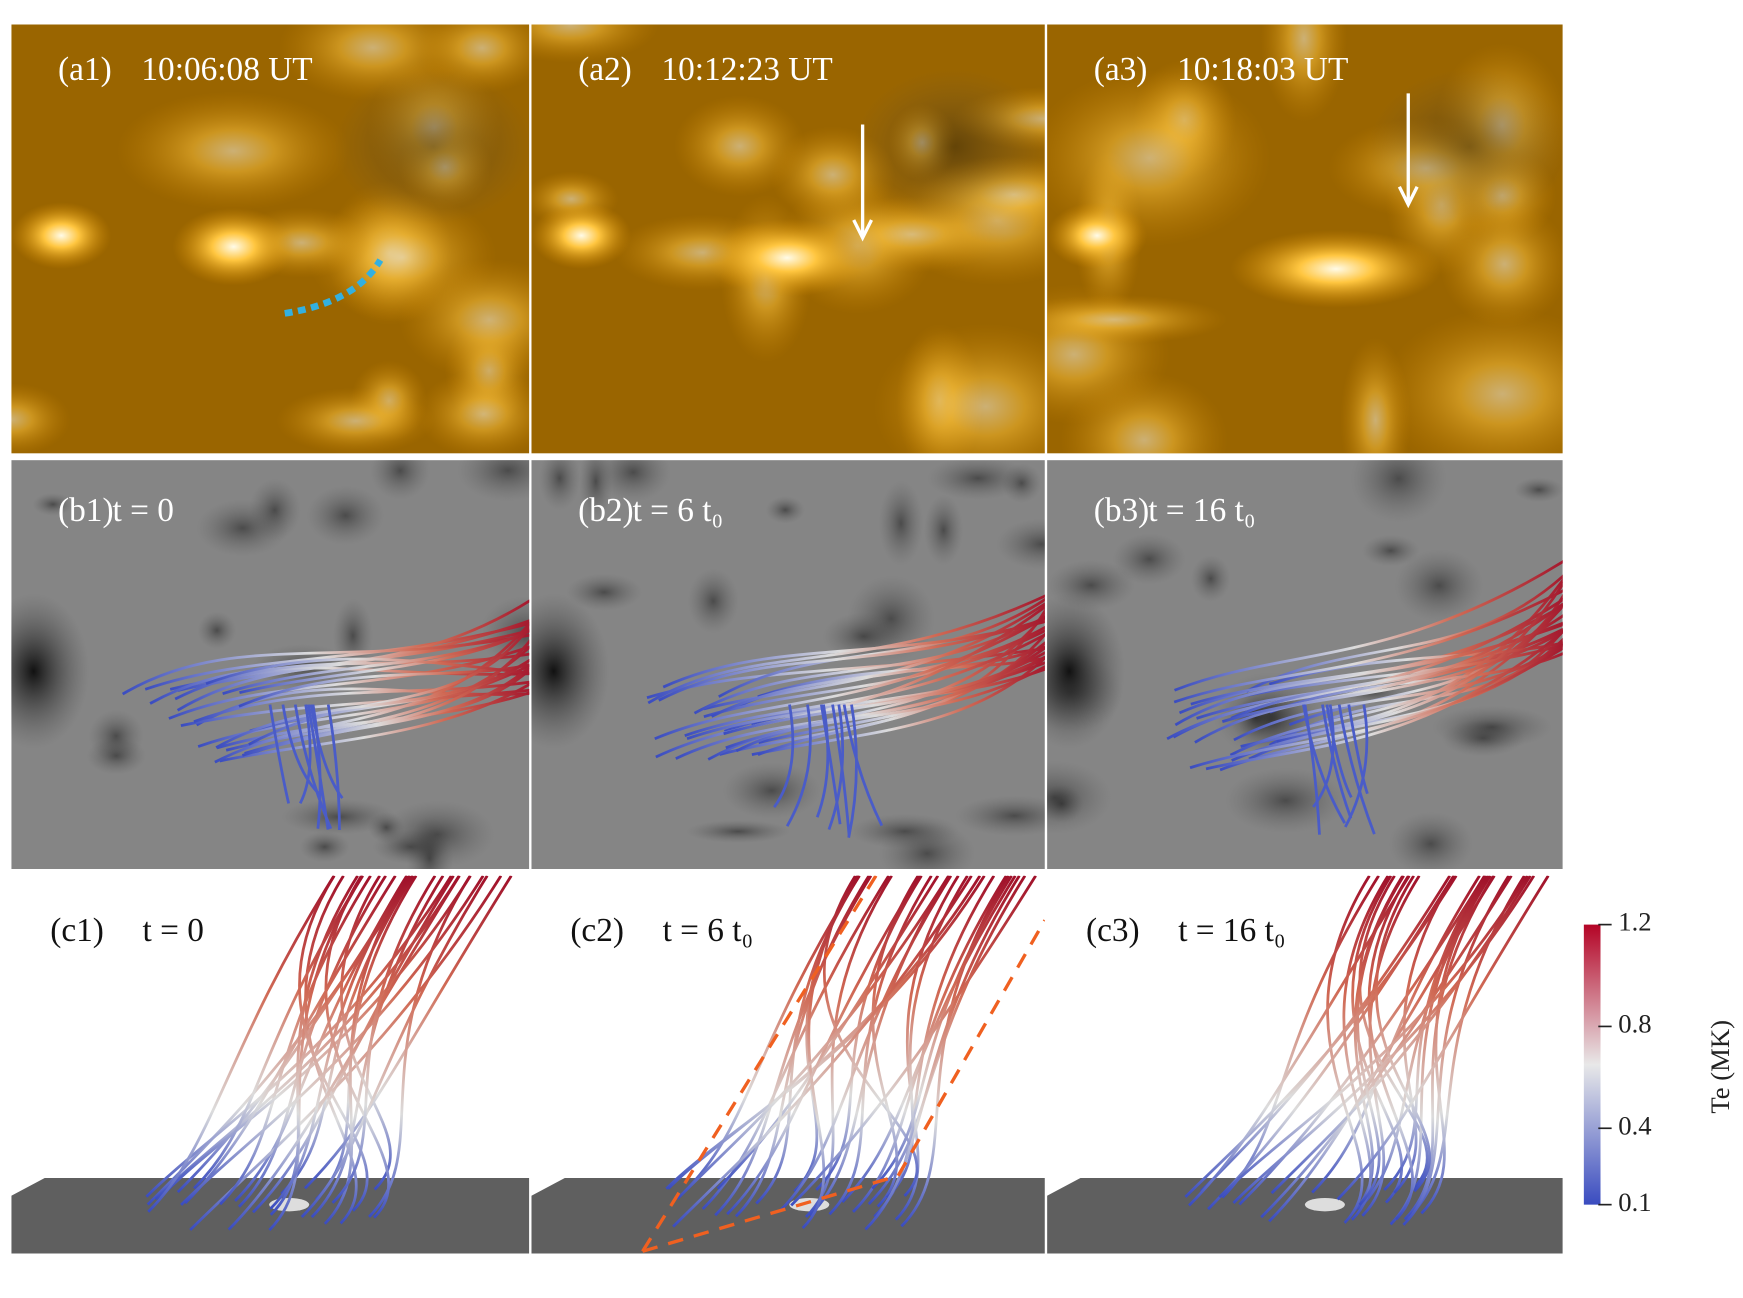 The height and width of the screenshot is (1298, 1743). Describe the element at coordinates (1408, 197) in the screenshot. I see `arrow-head` at that location.